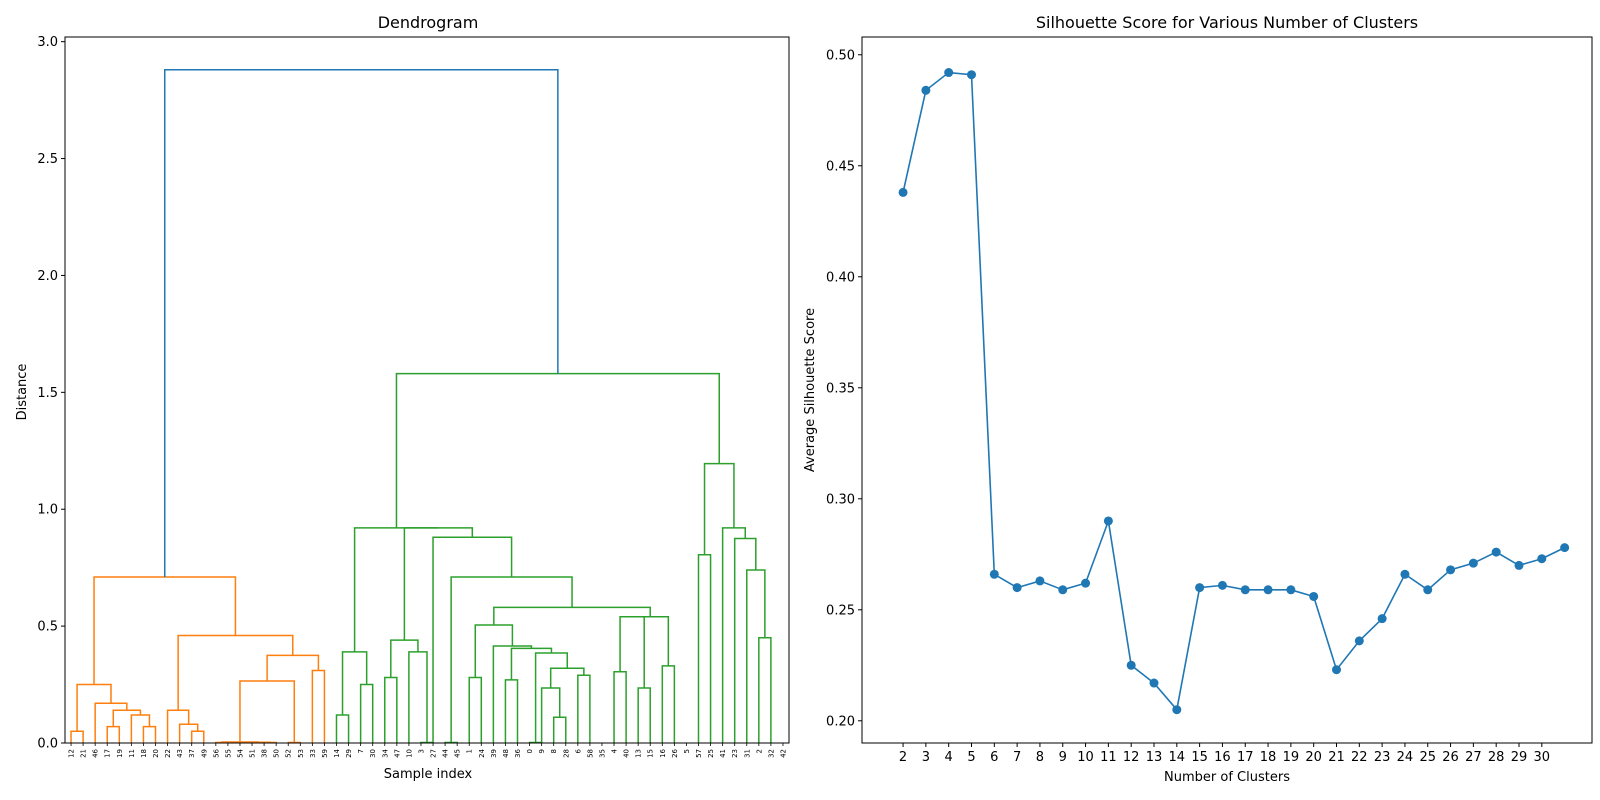 Image resolution: width=1600 pixels, height=800 pixels. What do you see at coordinates (265, 753) in the screenshot?
I see `dendrogram-leaf-label: 38` at bounding box center [265, 753].